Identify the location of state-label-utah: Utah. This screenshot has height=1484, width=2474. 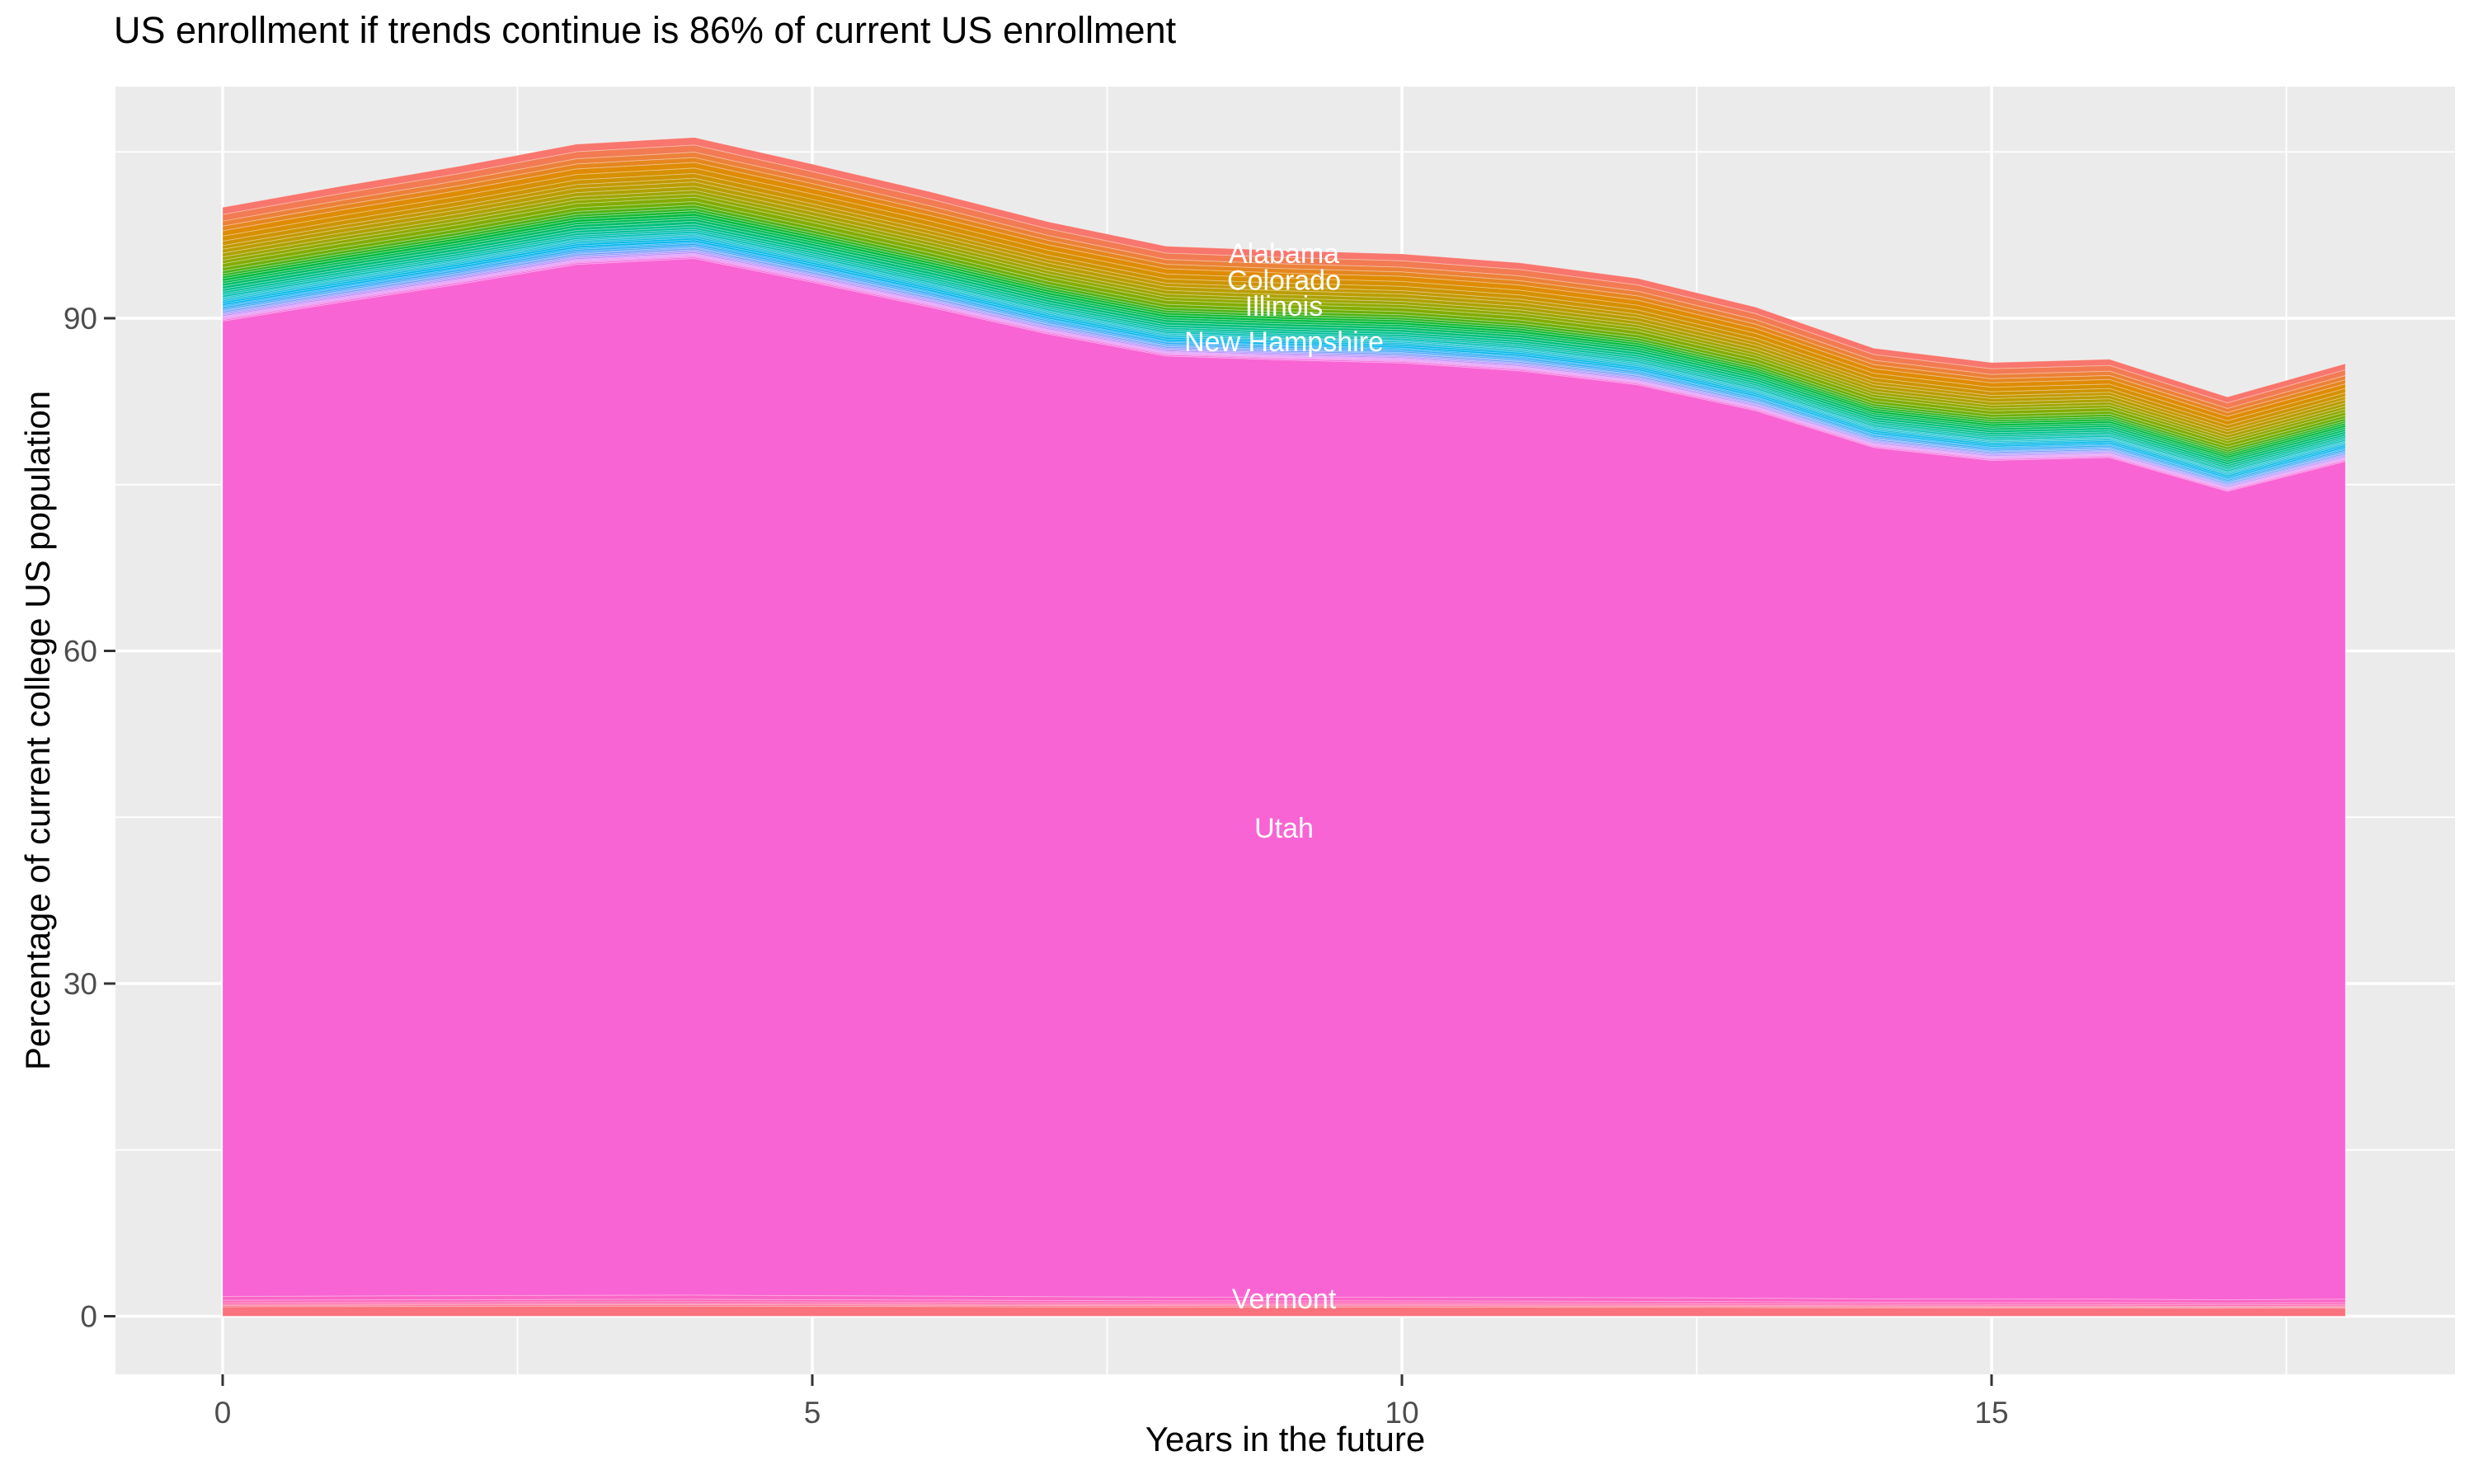
(1284, 828).